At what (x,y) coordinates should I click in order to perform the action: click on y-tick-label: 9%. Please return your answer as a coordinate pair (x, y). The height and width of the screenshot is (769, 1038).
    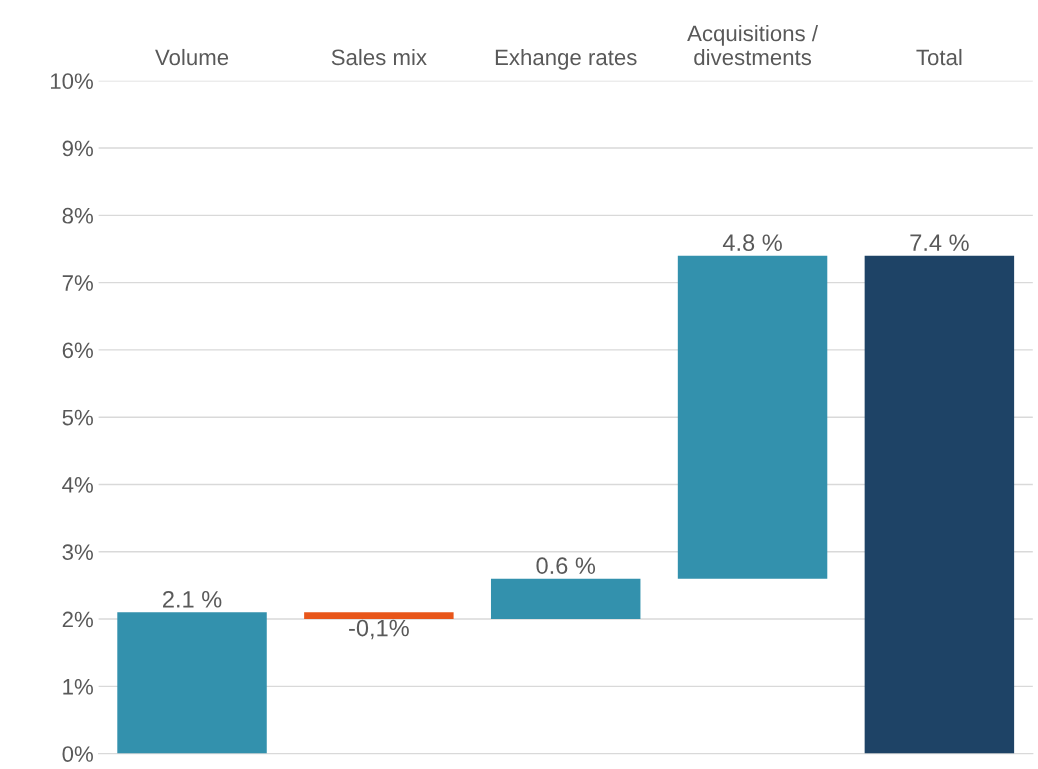
    Looking at the image, I should click on (77, 148).